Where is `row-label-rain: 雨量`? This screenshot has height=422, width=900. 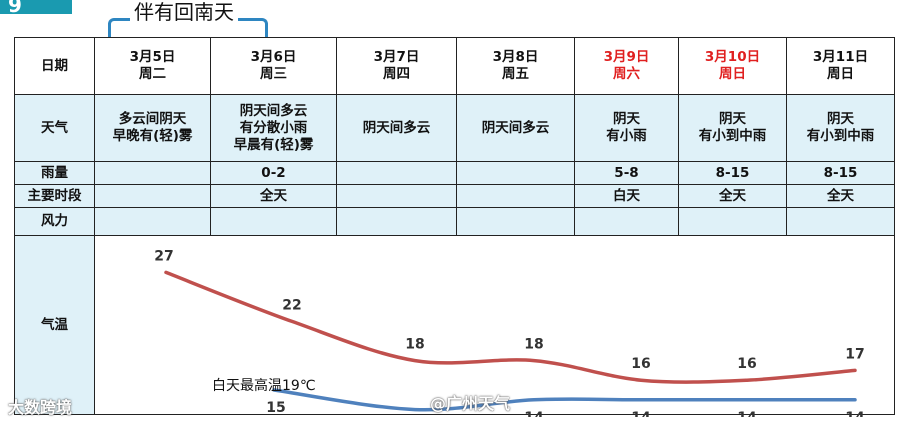
row-label-rain: 雨量 is located at coordinates (54, 173).